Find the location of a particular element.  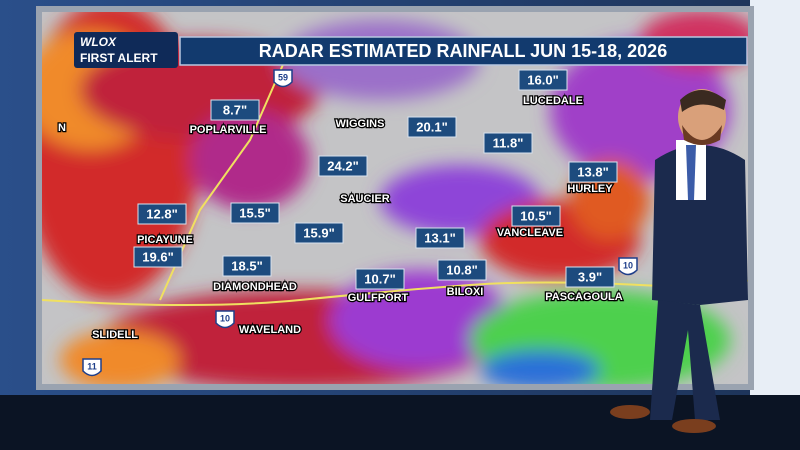

rainfall-total: 16.0" is located at coordinates (542, 79).